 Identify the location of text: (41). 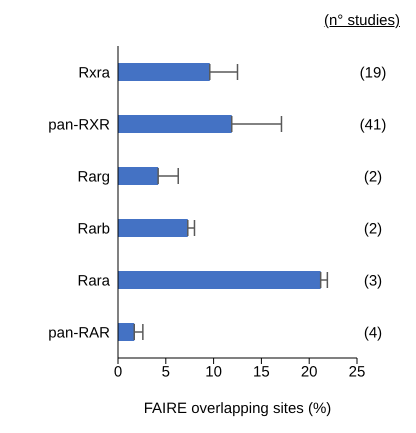
(373, 125).